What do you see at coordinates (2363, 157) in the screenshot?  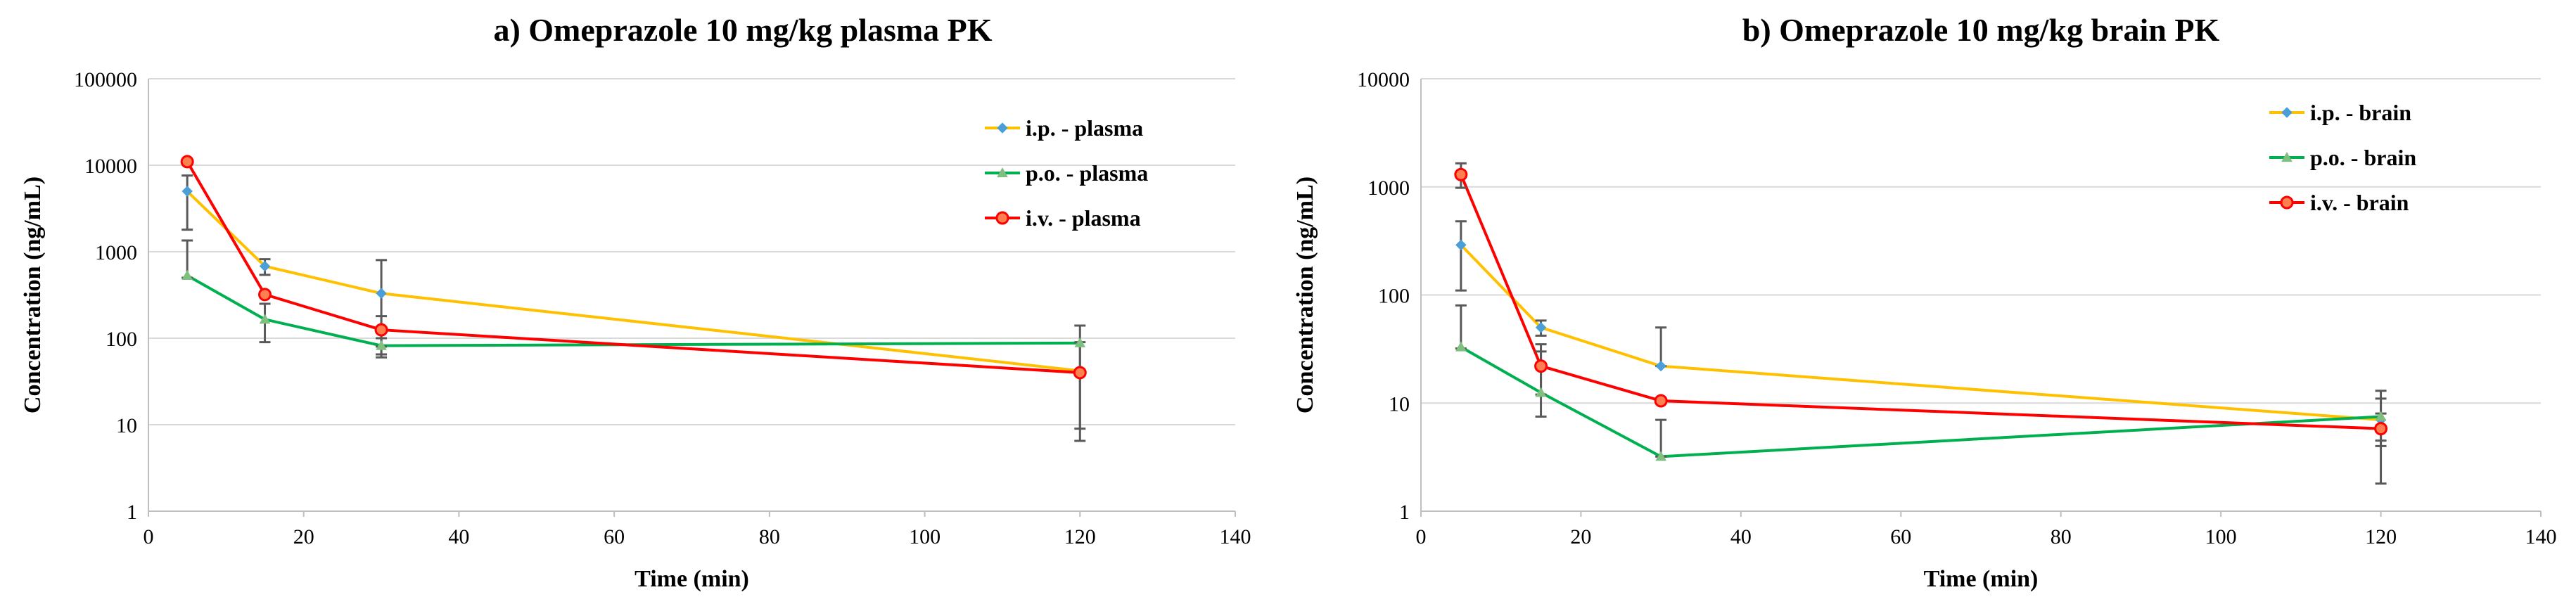 I see `legend-label: p.o. - brain` at bounding box center [2363, 157].